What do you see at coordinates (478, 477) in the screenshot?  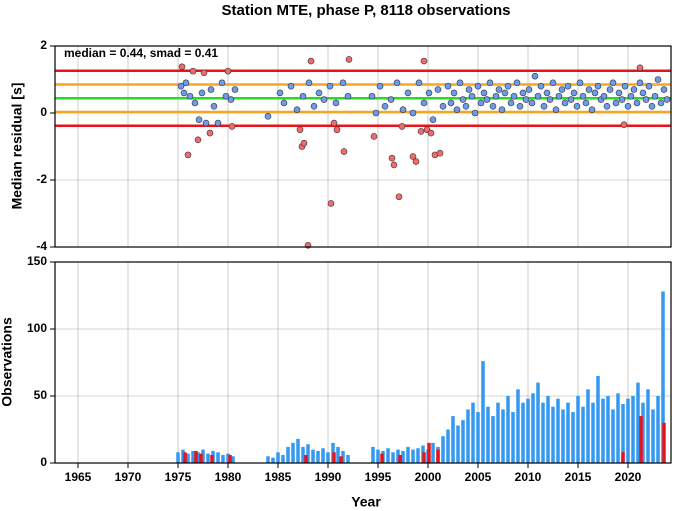 I see `x-tick-label: 2005` at bounding box center [478, 477].